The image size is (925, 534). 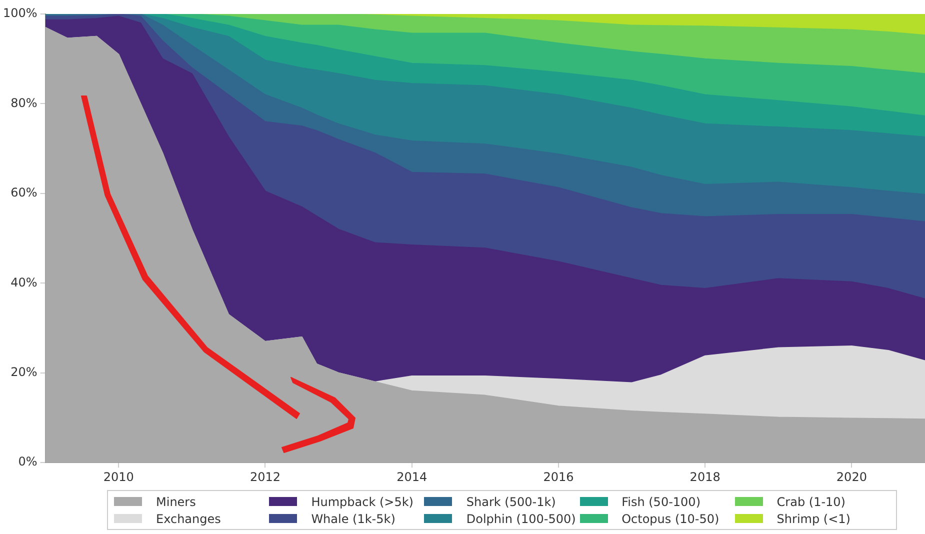 I want to click on y-tick-label: 80%, so click(x=24, y=103).